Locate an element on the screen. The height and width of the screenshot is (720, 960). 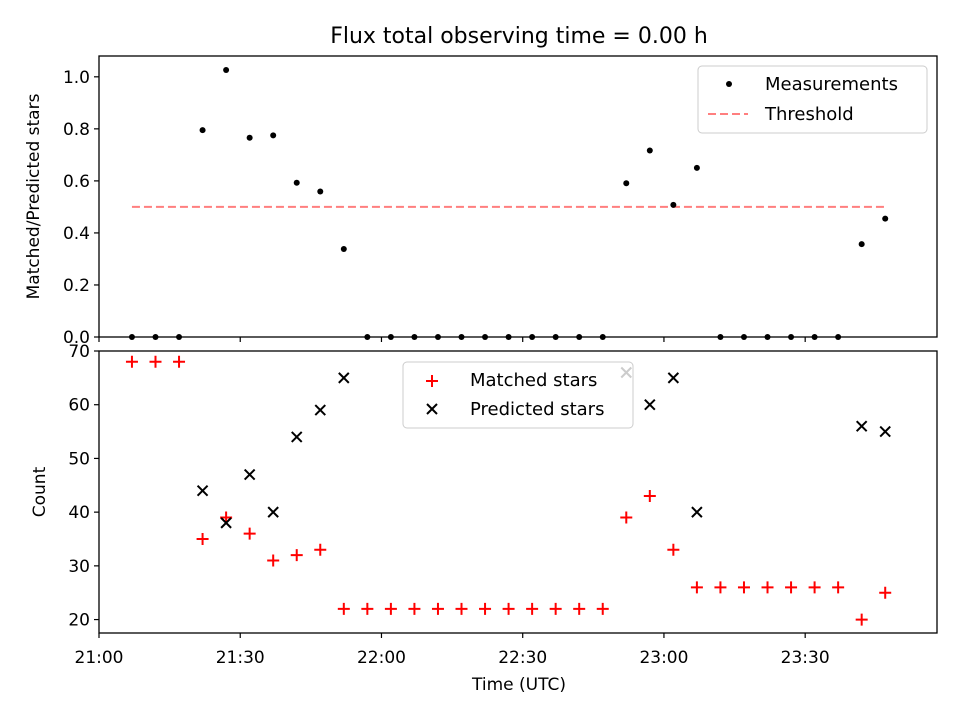
ratio-legend: Measurements Threshold is located at coordinates (812, 99).